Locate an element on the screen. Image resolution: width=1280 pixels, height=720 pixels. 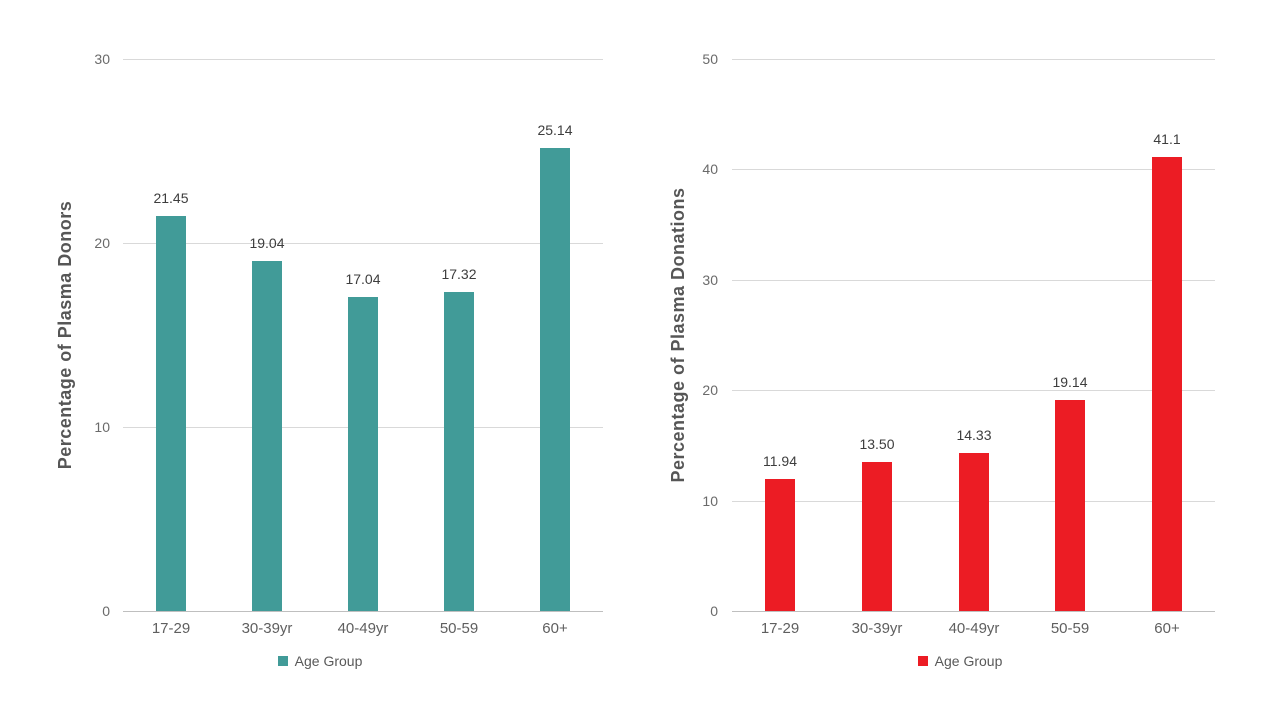
y-axis-title-donors: Percentage of Plasma Donors is located at coordinates (65, 335).